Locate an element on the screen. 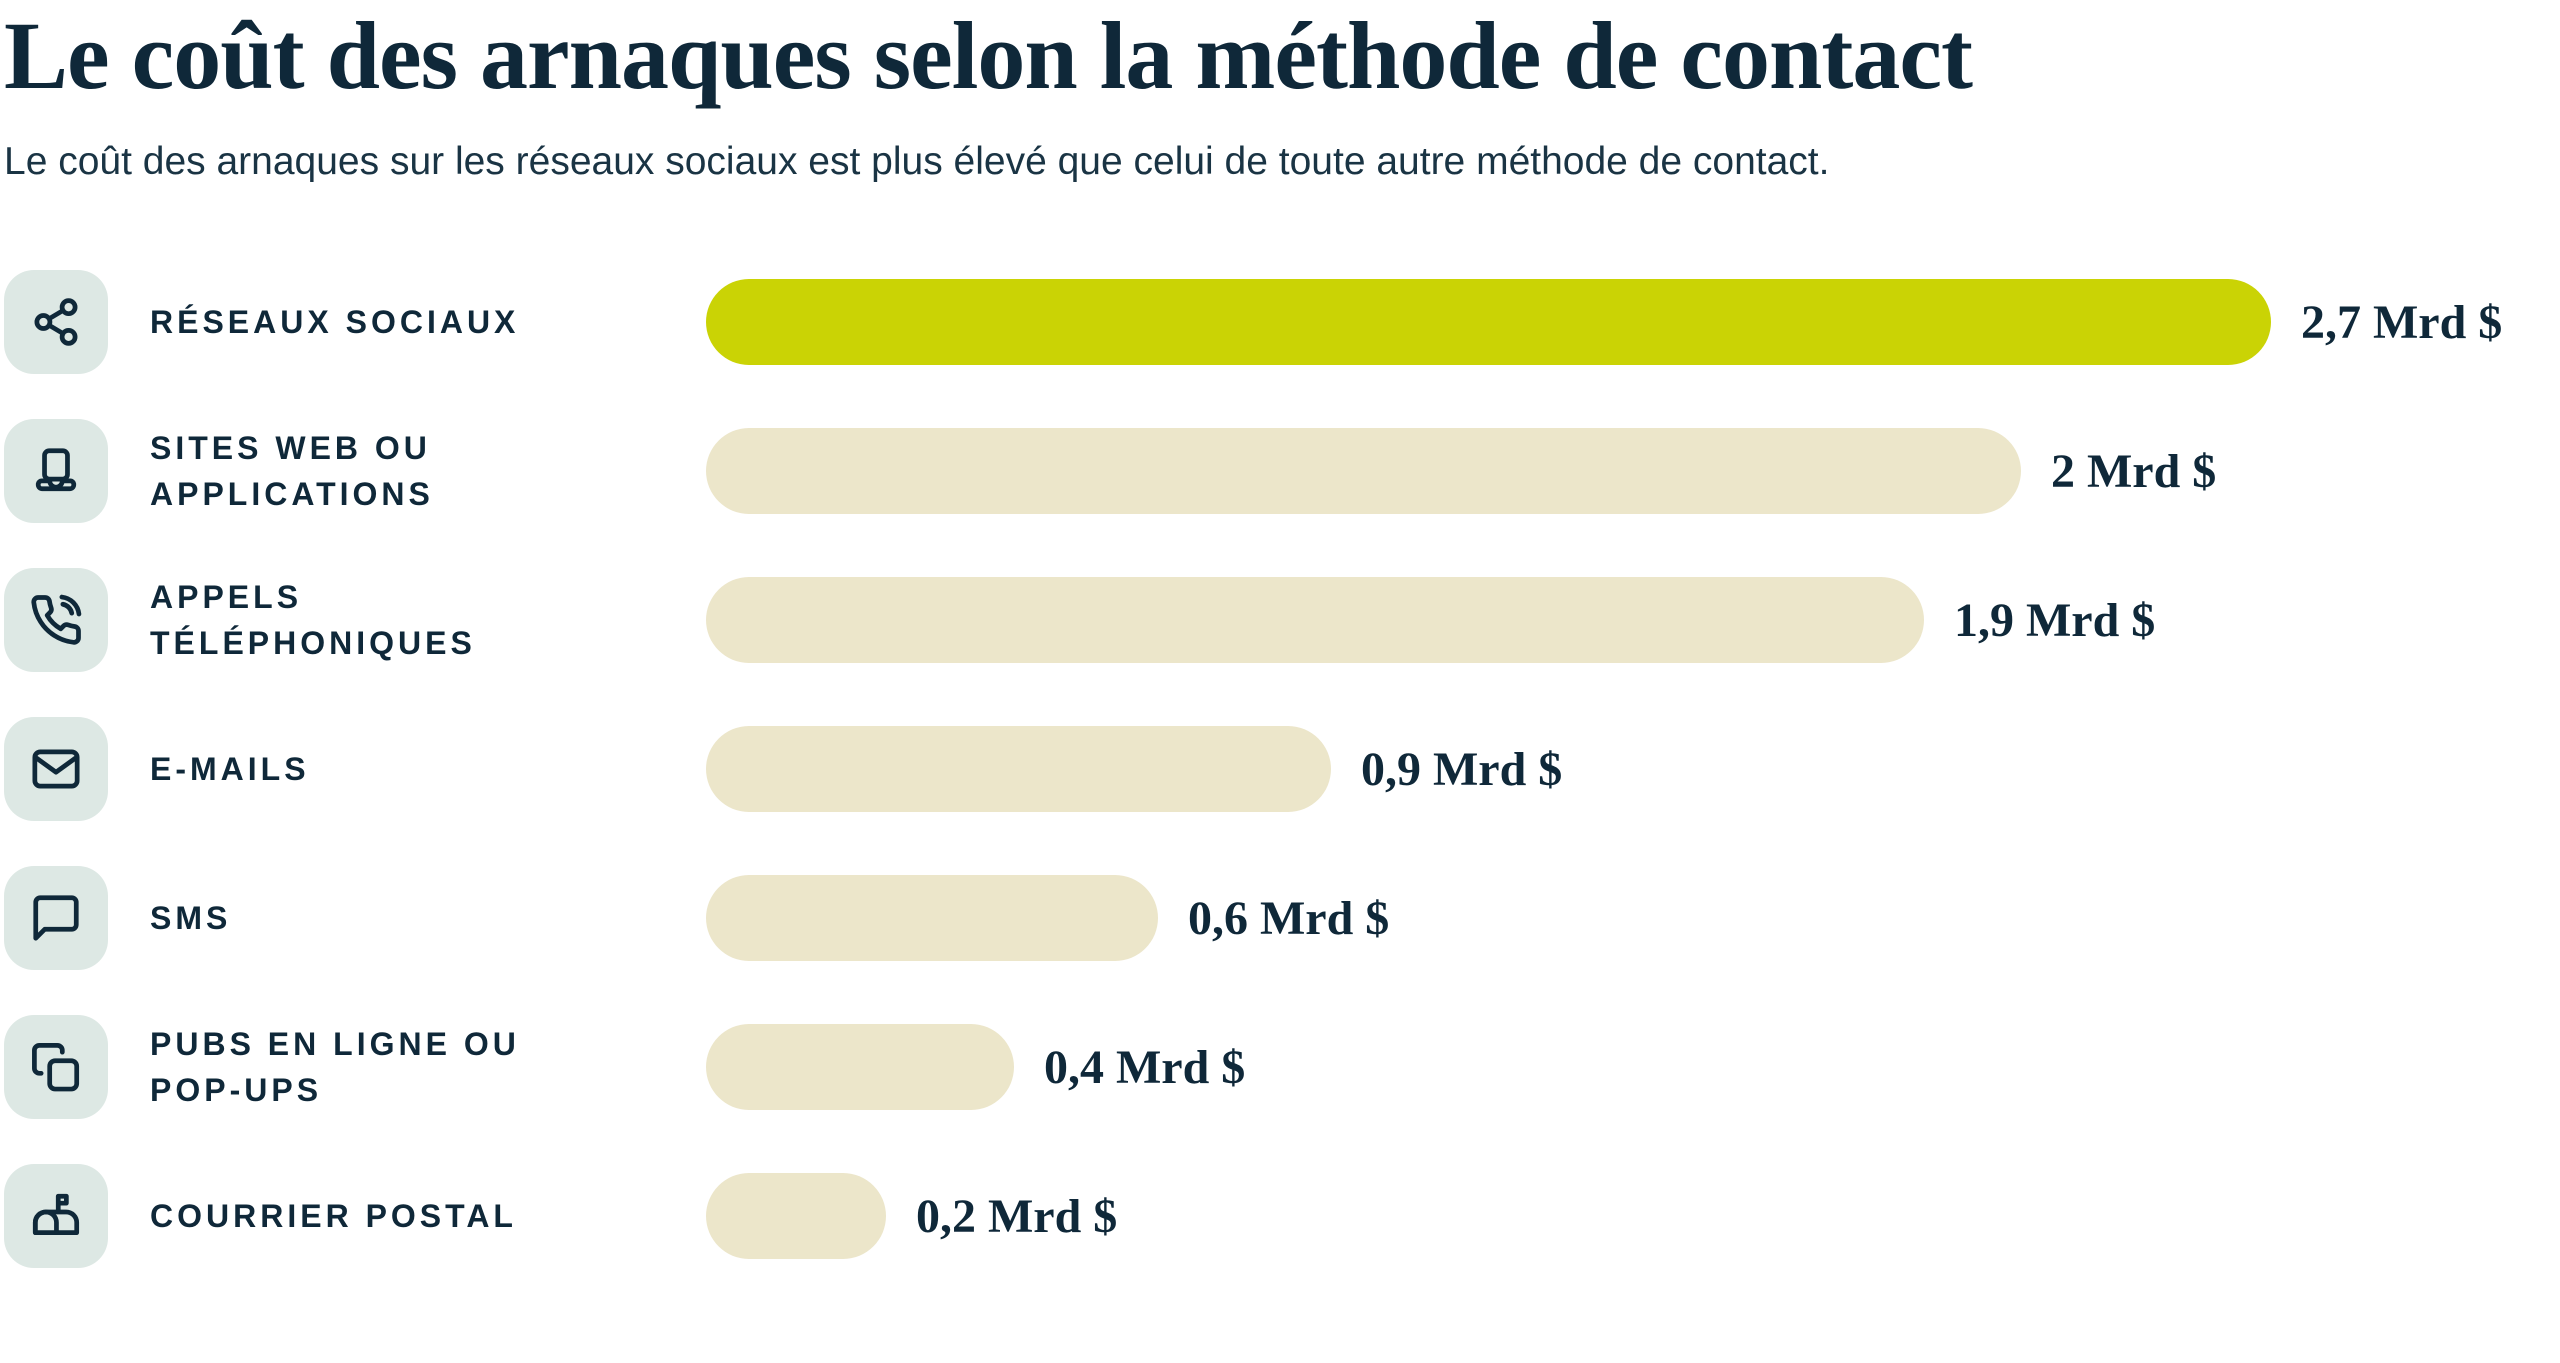 The width and height of the screenshot is (2560, 1363). bar-value: 0,2 Mrd $ is located at coordinates (1017, 1216).